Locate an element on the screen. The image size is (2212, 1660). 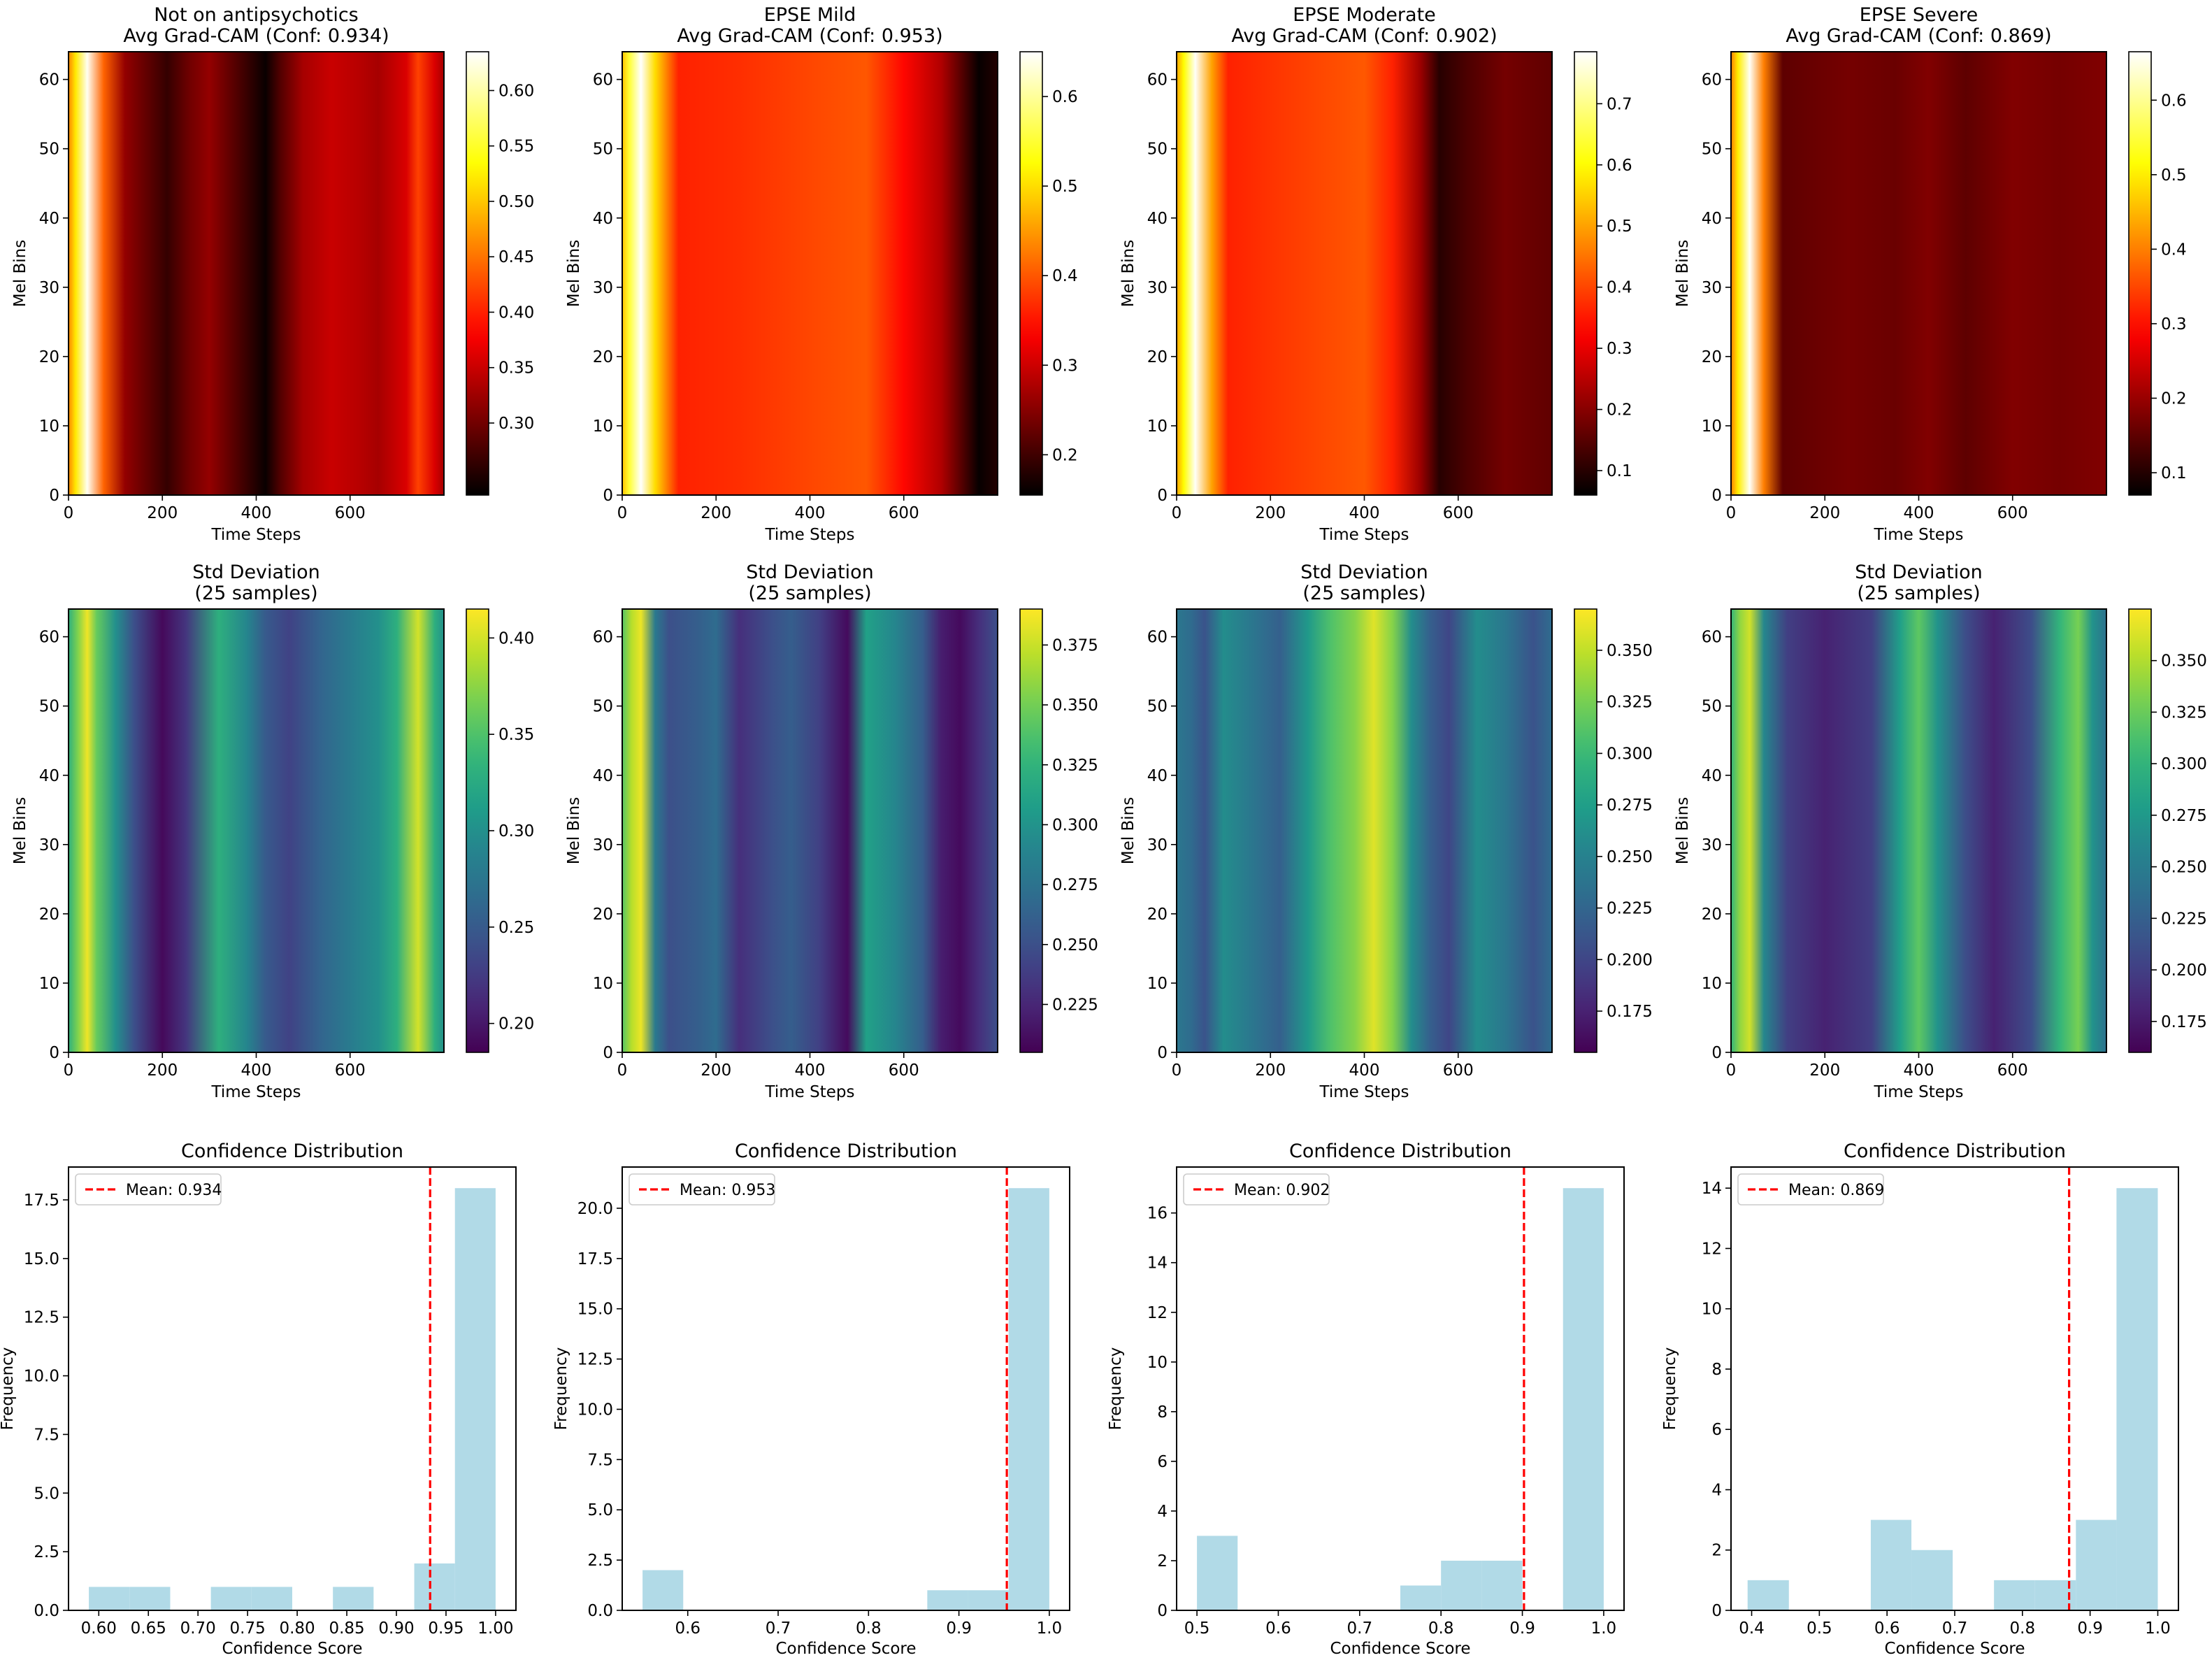
colorbar-tick-label: 0.1 is located at coordinates (2174, 473).